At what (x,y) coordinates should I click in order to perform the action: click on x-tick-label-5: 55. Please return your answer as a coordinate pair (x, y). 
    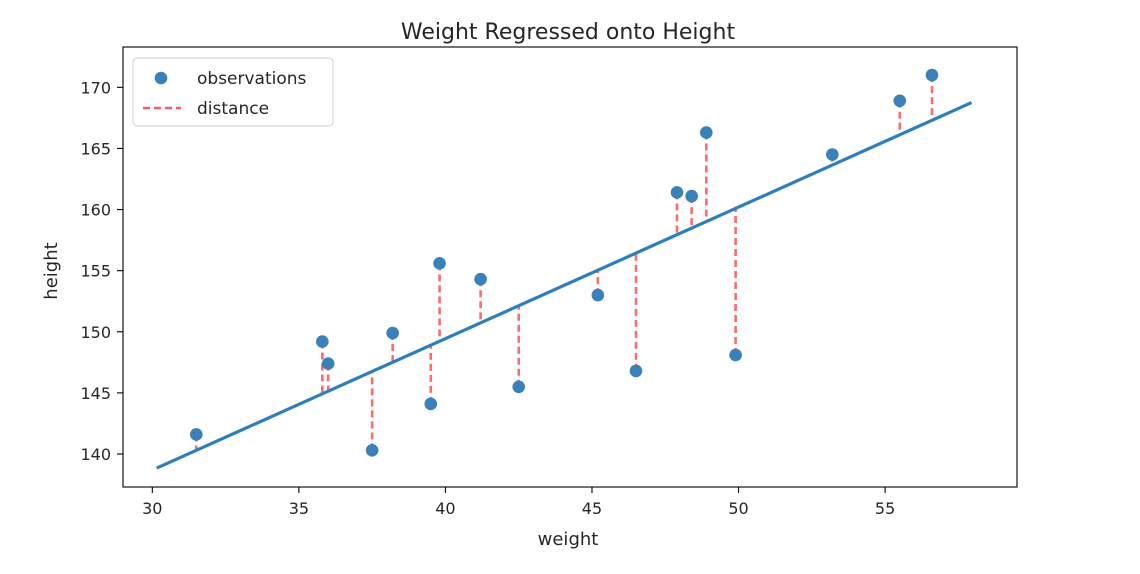
    Looking at the image, I should click on (885, 508).